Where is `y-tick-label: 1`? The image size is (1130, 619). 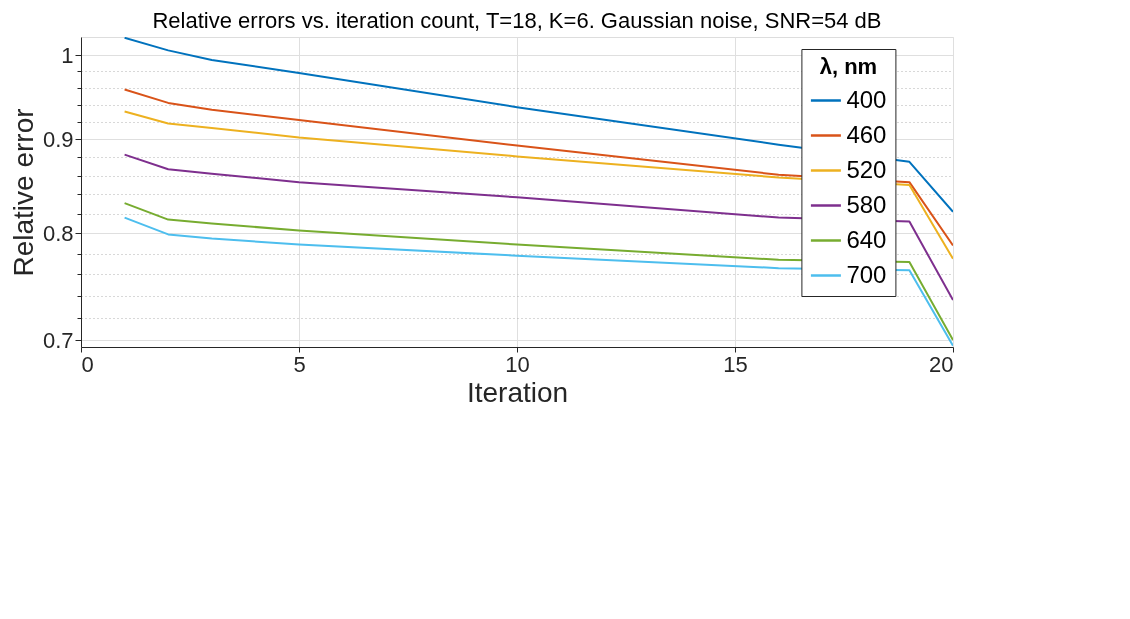 y-tick-label: 1 is located at coordinates (67, 55).